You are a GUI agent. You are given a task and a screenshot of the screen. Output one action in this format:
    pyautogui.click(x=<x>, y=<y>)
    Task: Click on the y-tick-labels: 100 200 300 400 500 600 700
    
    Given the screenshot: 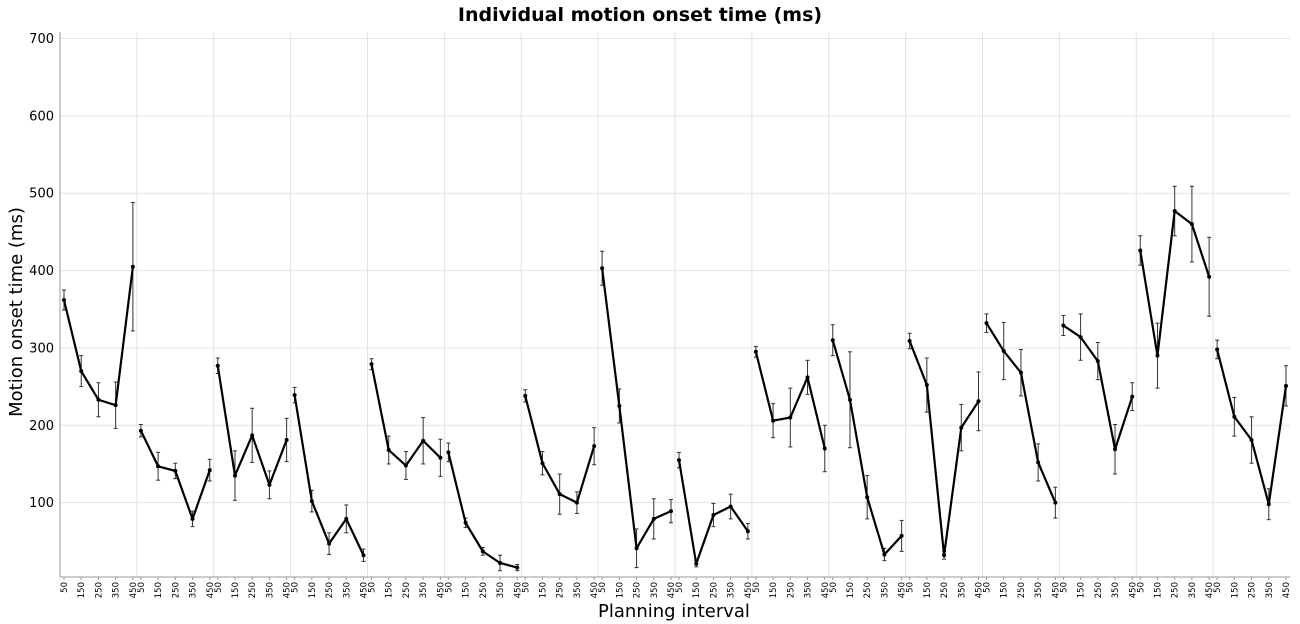 What is the action you would take?
    pyautogui.click(x=41, y=271)
    